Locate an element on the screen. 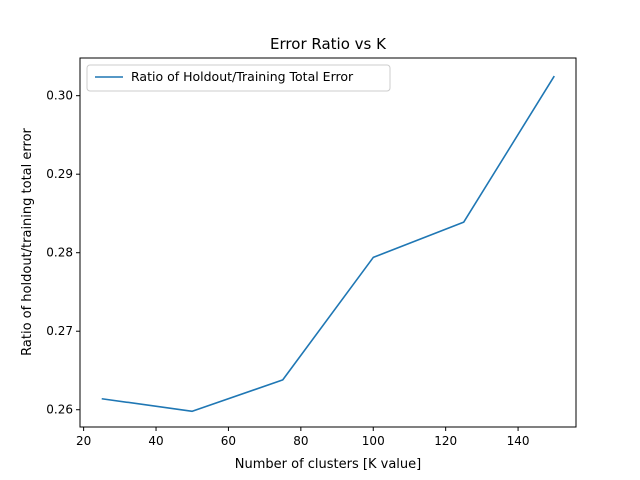  y-axis: 0.26 0.27 0.28 0.29 0.30 is located at coordinates (63, 253).